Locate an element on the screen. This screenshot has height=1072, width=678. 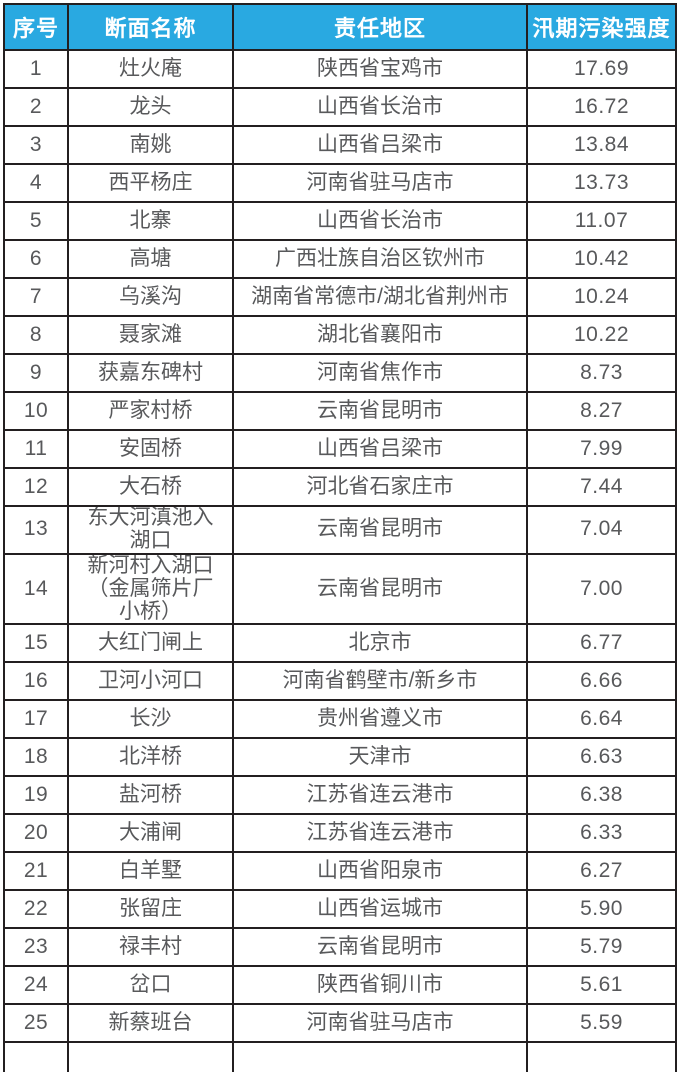
section-name-cell: 灶火庵 is located at coordinates (150, 69).